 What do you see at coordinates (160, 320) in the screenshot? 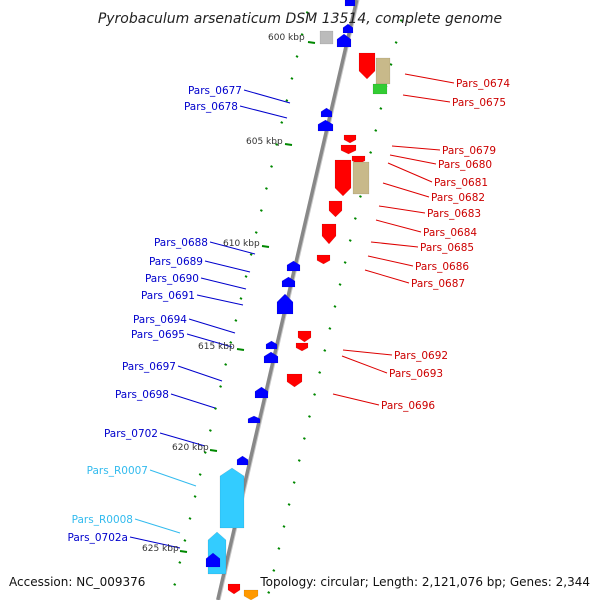
I see `gene-label-pars-0694: Pars_0694` at bounding box center [160, 320].